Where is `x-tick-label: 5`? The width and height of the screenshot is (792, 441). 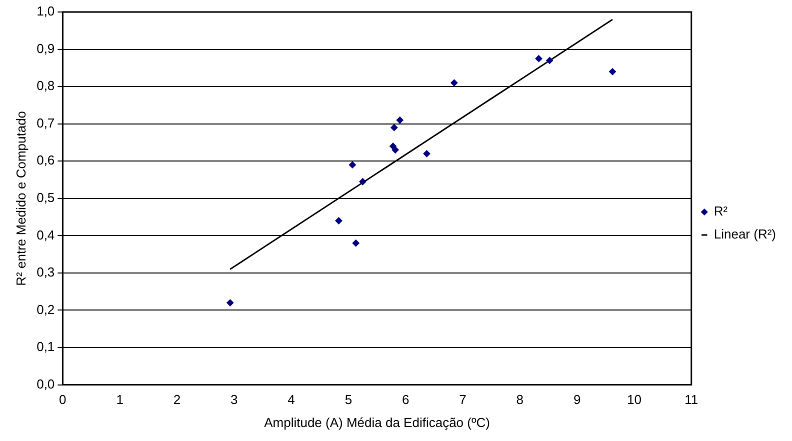 x-tick-label: 5 is located at coordinates (348, 400).